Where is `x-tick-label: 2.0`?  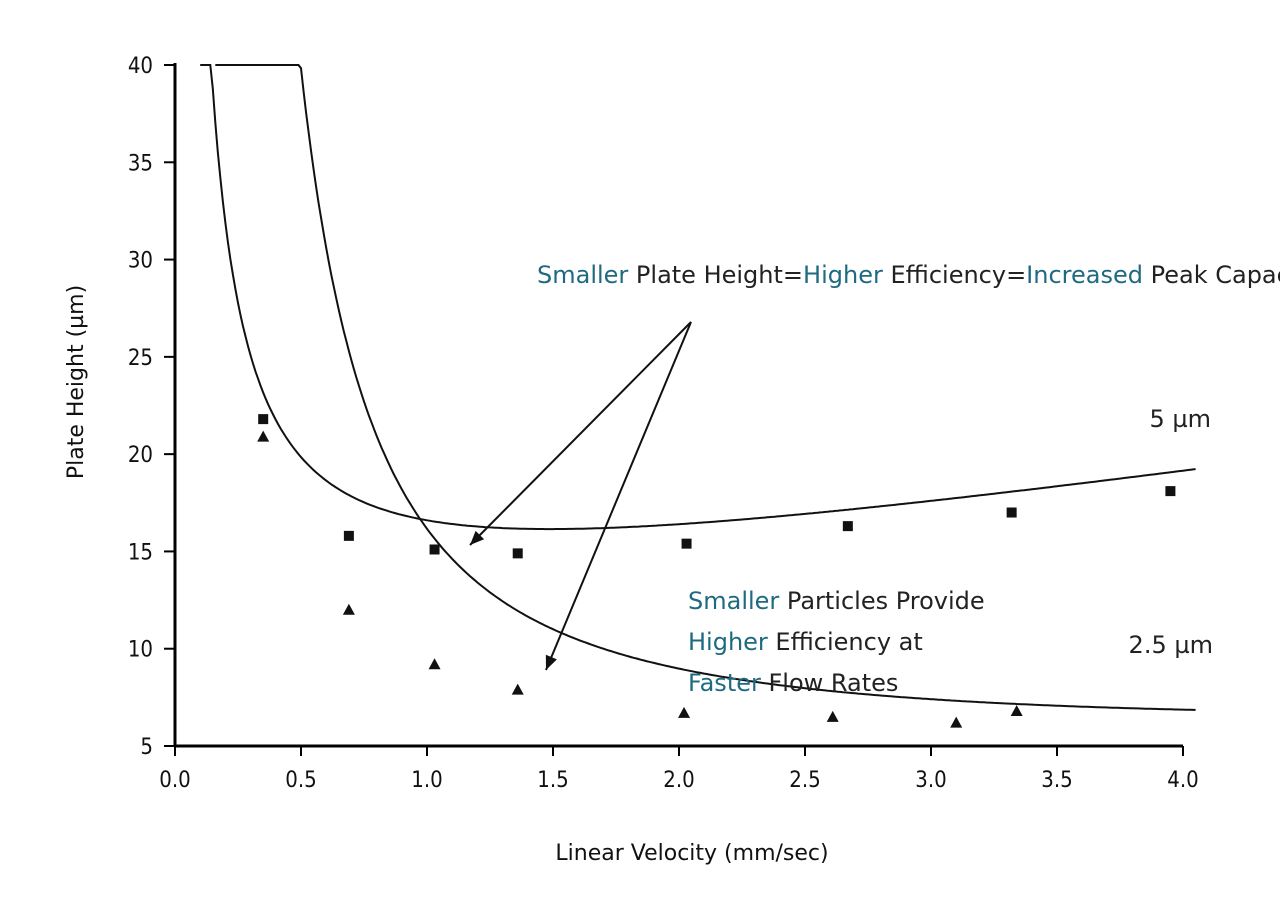 x-tick-label: 2.0 is located at coordinates (678, 780).